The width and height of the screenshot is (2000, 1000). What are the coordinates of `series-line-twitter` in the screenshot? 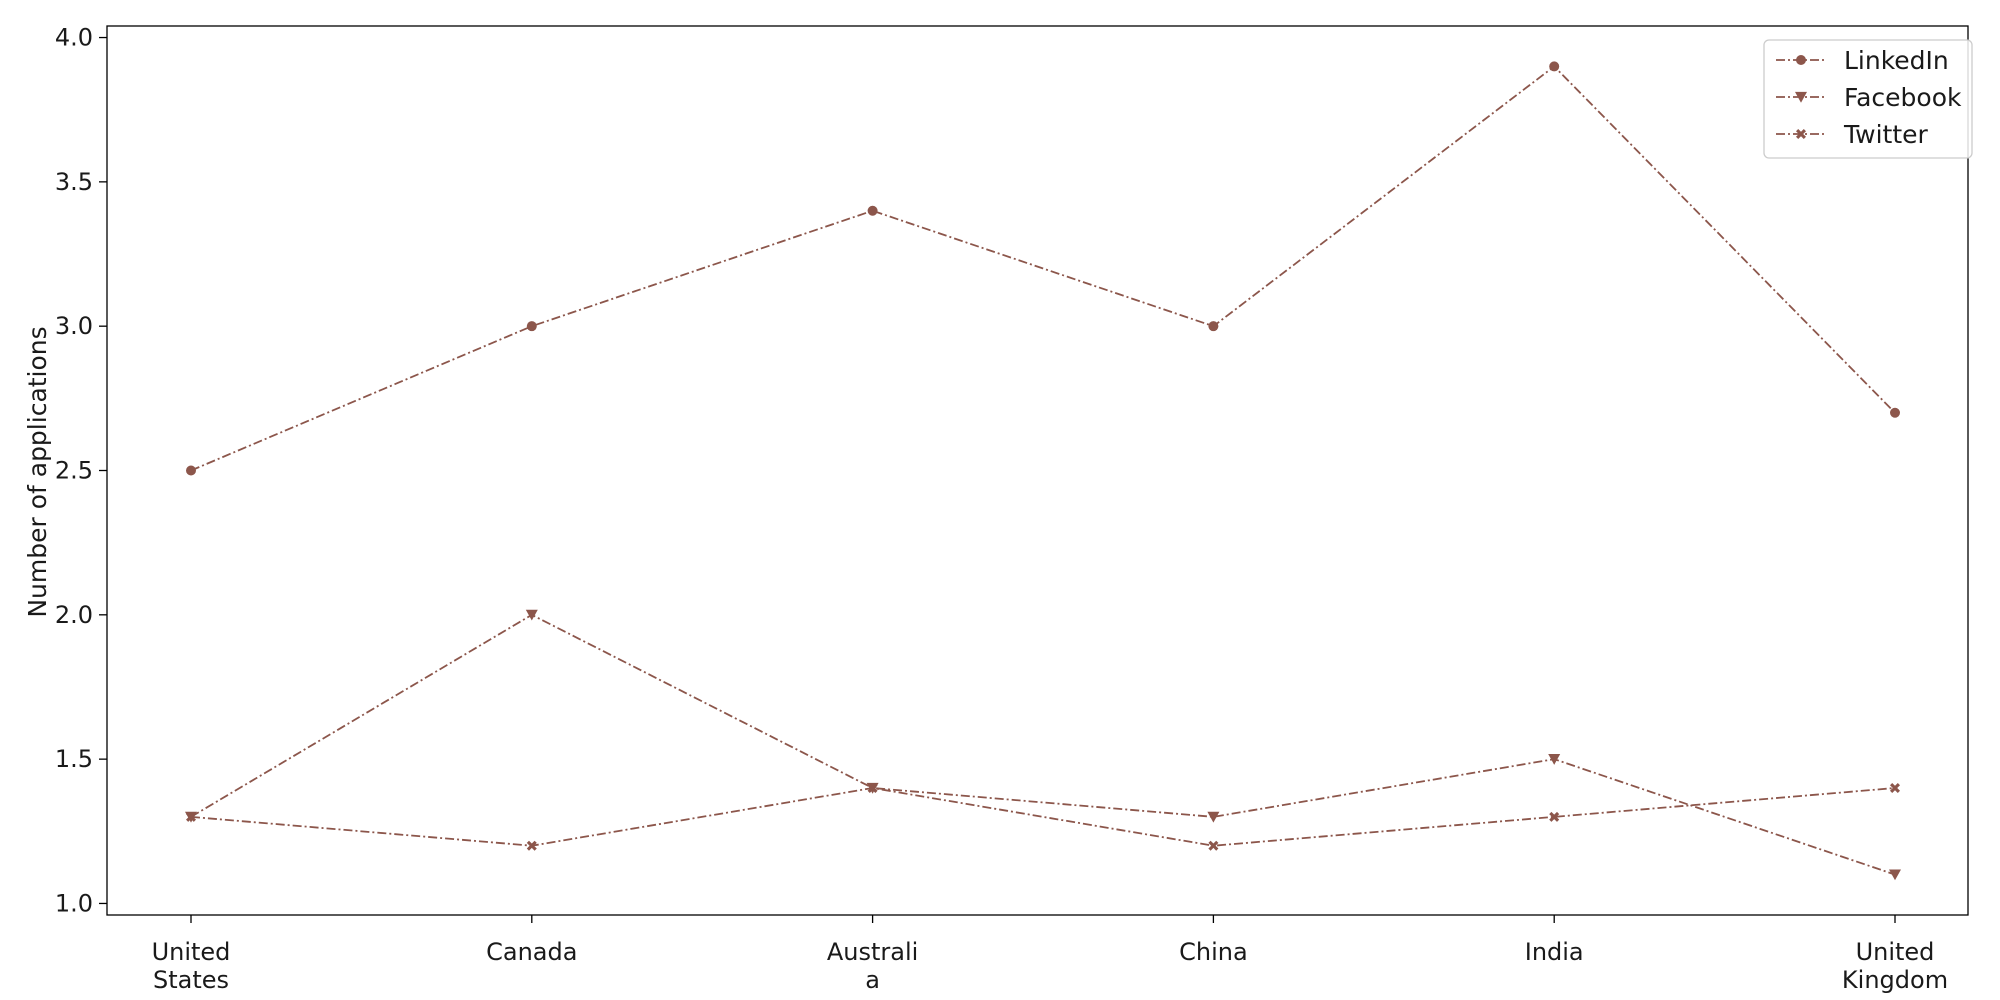 It's located at (1043, 817).